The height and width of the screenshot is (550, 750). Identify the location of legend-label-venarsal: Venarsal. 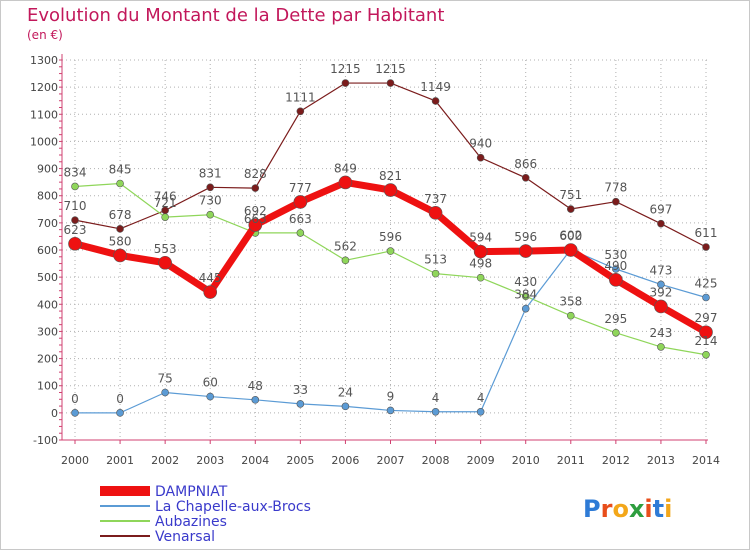
(185, 537).